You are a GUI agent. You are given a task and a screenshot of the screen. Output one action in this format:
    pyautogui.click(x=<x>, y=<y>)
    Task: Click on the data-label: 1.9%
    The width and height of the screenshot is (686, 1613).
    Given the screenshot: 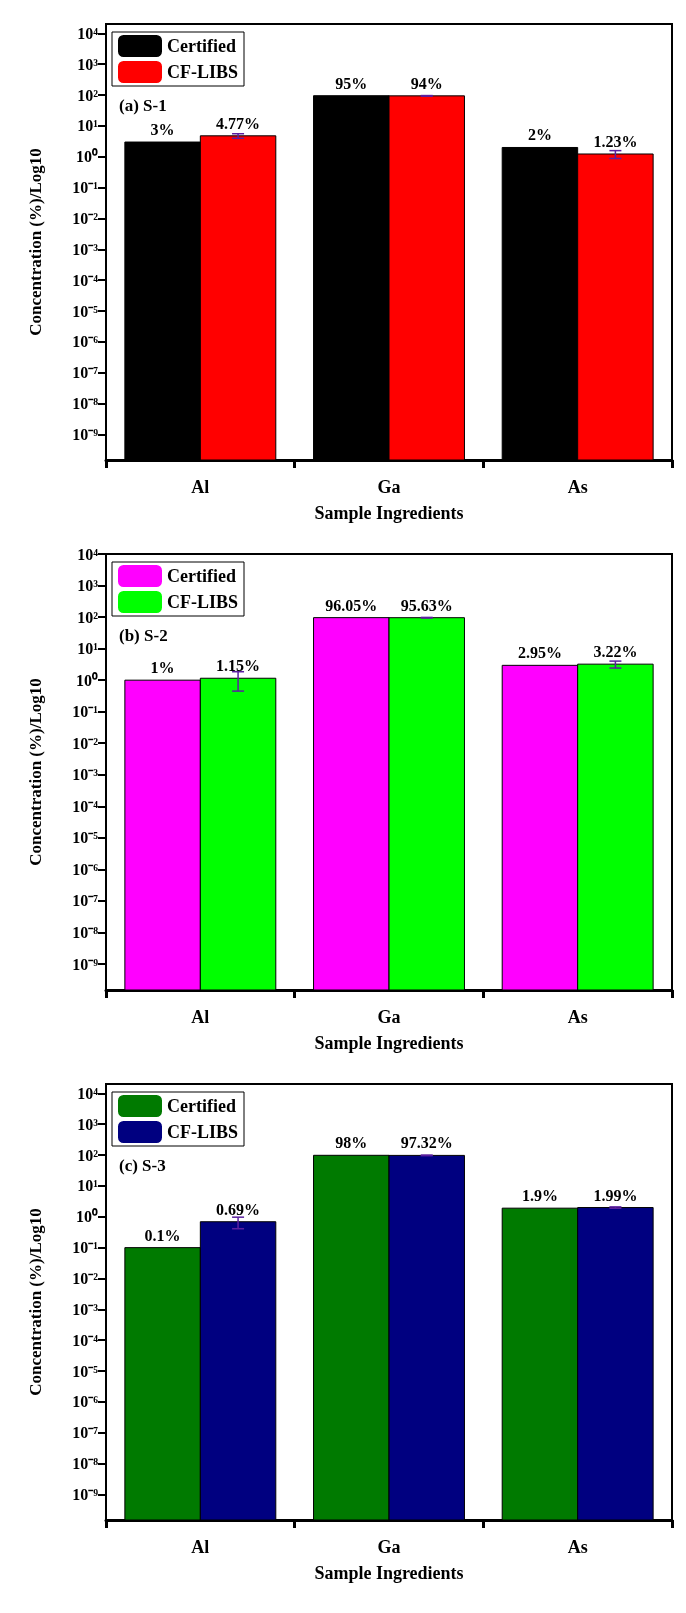 What is the action you would take?
    pyautogui.click(x=539, y=1196)
    